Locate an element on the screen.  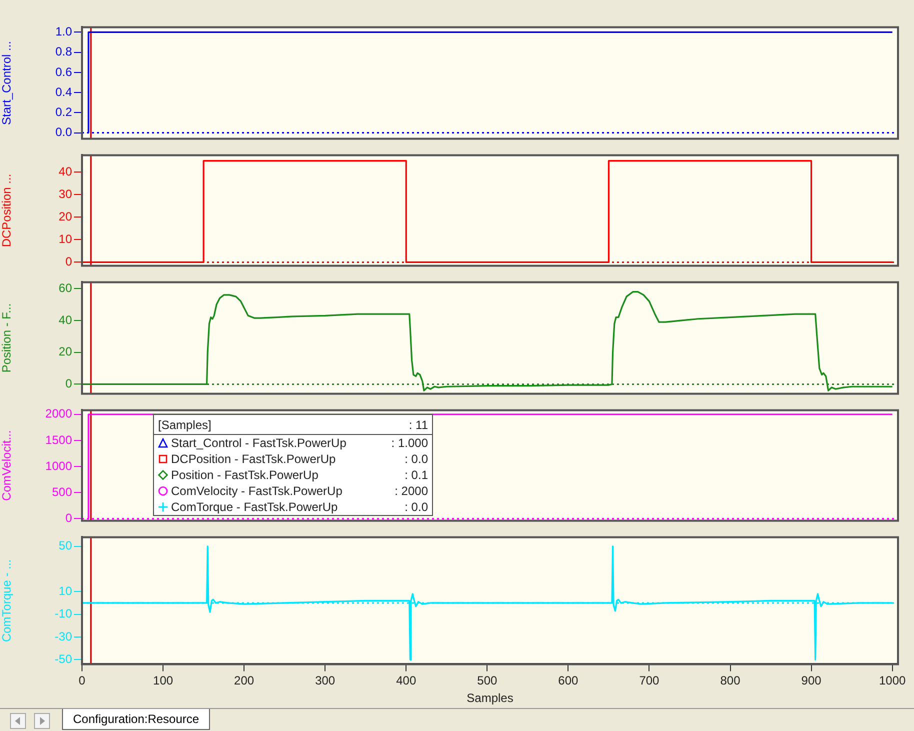
annotation: : 1.000 is located at coordinates (409, 443).